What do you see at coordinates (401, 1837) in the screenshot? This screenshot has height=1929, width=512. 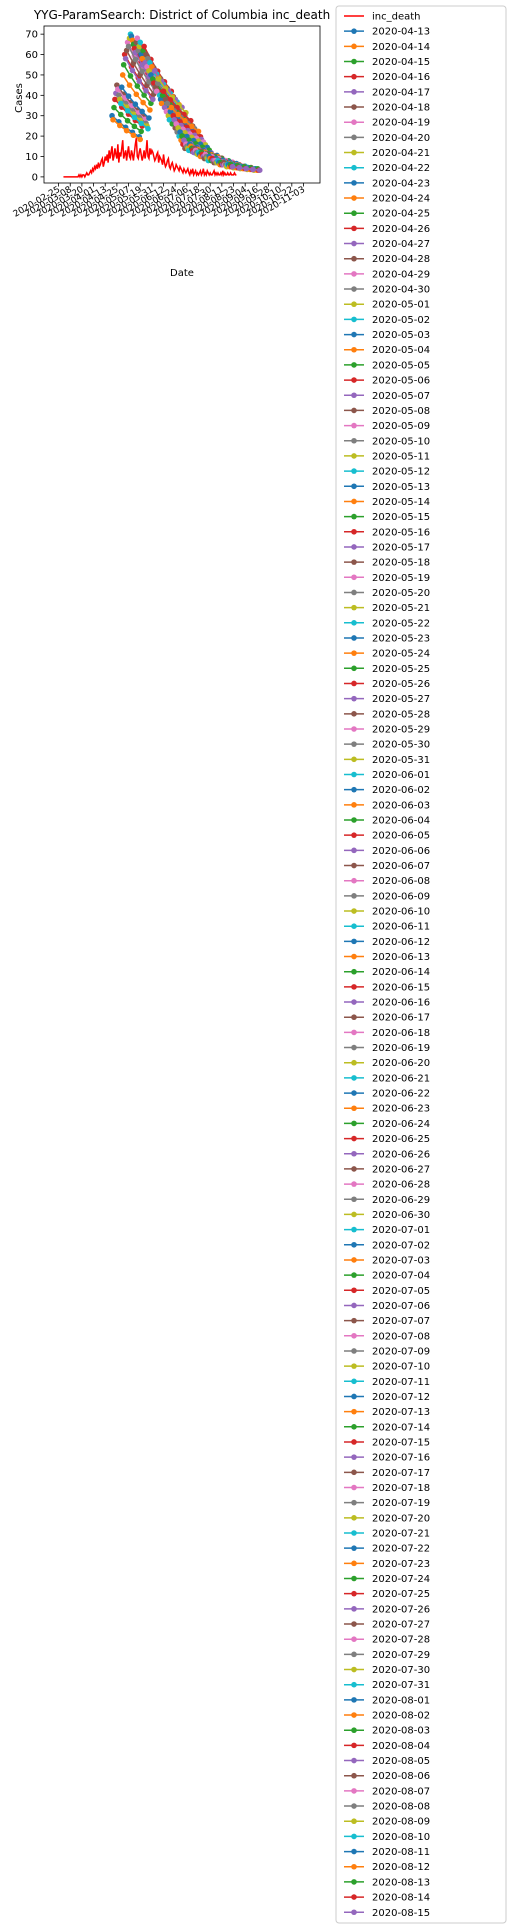 I see `legend-label-2020-08-10: 2020-08-10` at bounding box center [401, 1837].